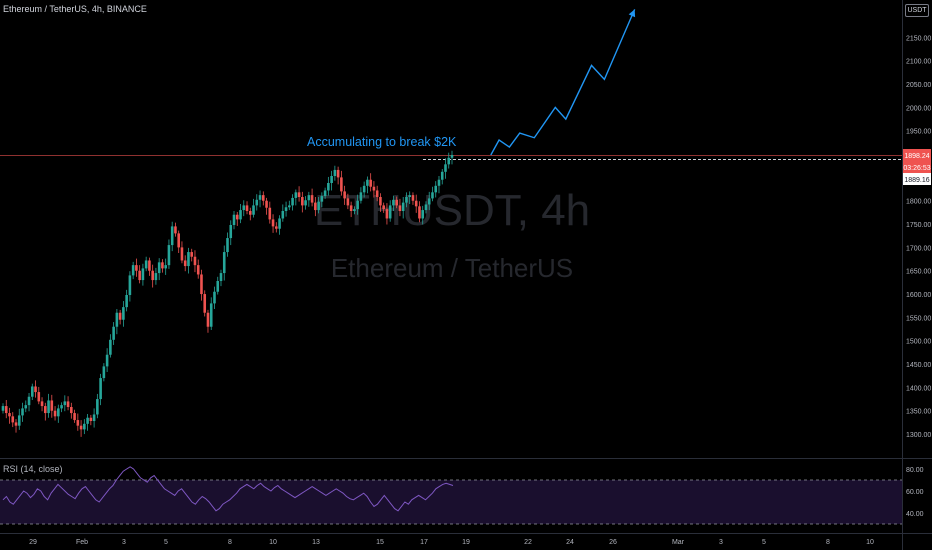 Image resolution: width=932 pixels, height=550 pixels. I want to click on price-tick-label: 1400.00, so click(918, 388).